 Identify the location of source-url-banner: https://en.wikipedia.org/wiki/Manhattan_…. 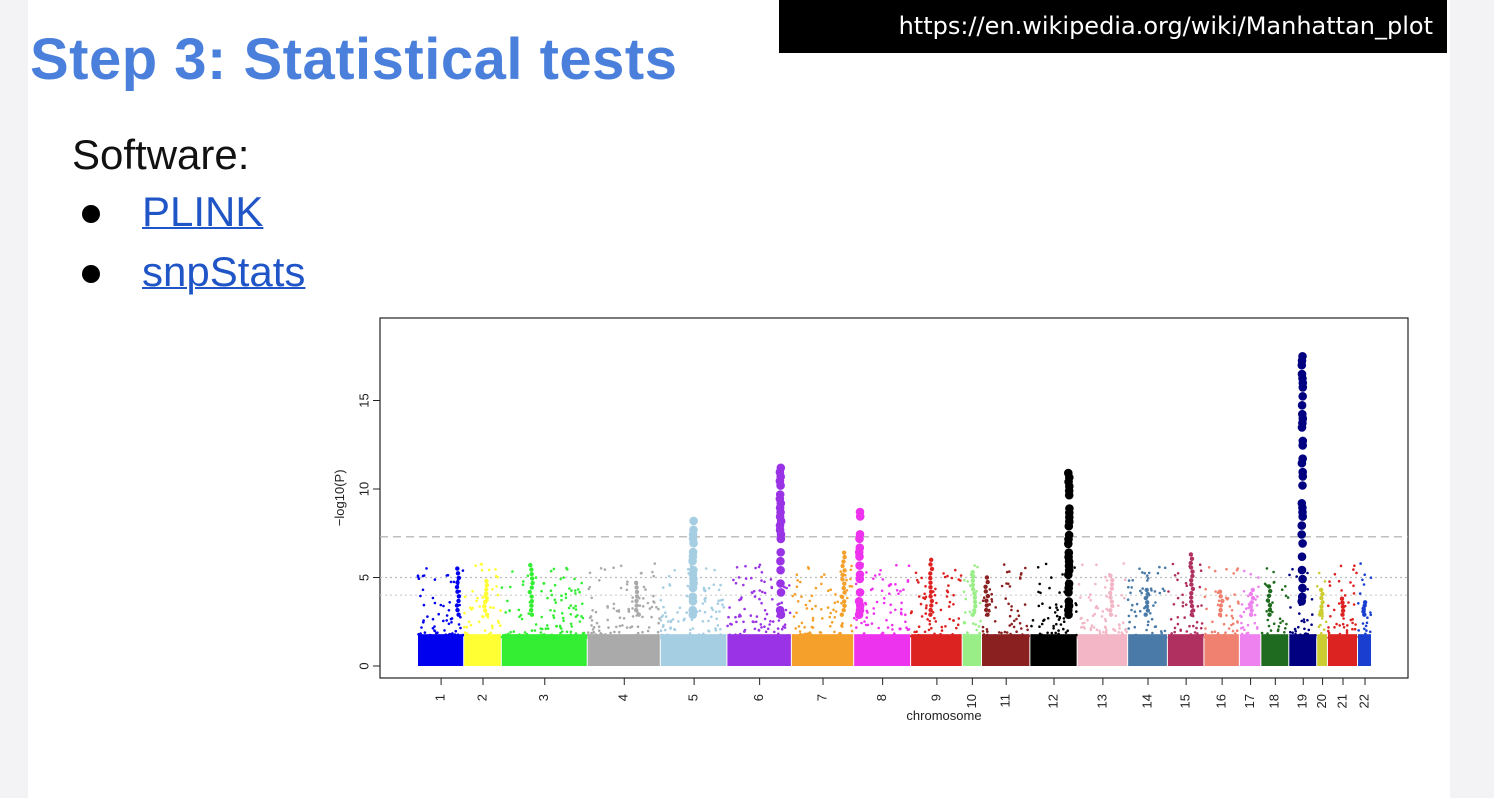
(1113, 26).